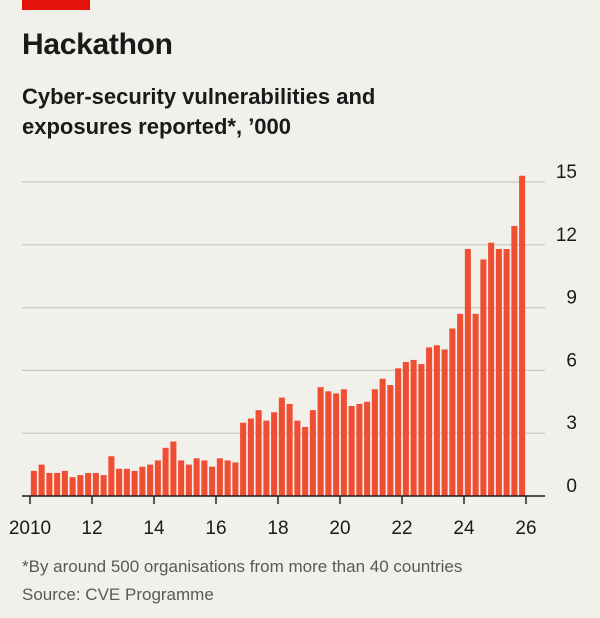 The image size is (600, 618). I want to click on x-tick-label: 18, so click(277, 528).